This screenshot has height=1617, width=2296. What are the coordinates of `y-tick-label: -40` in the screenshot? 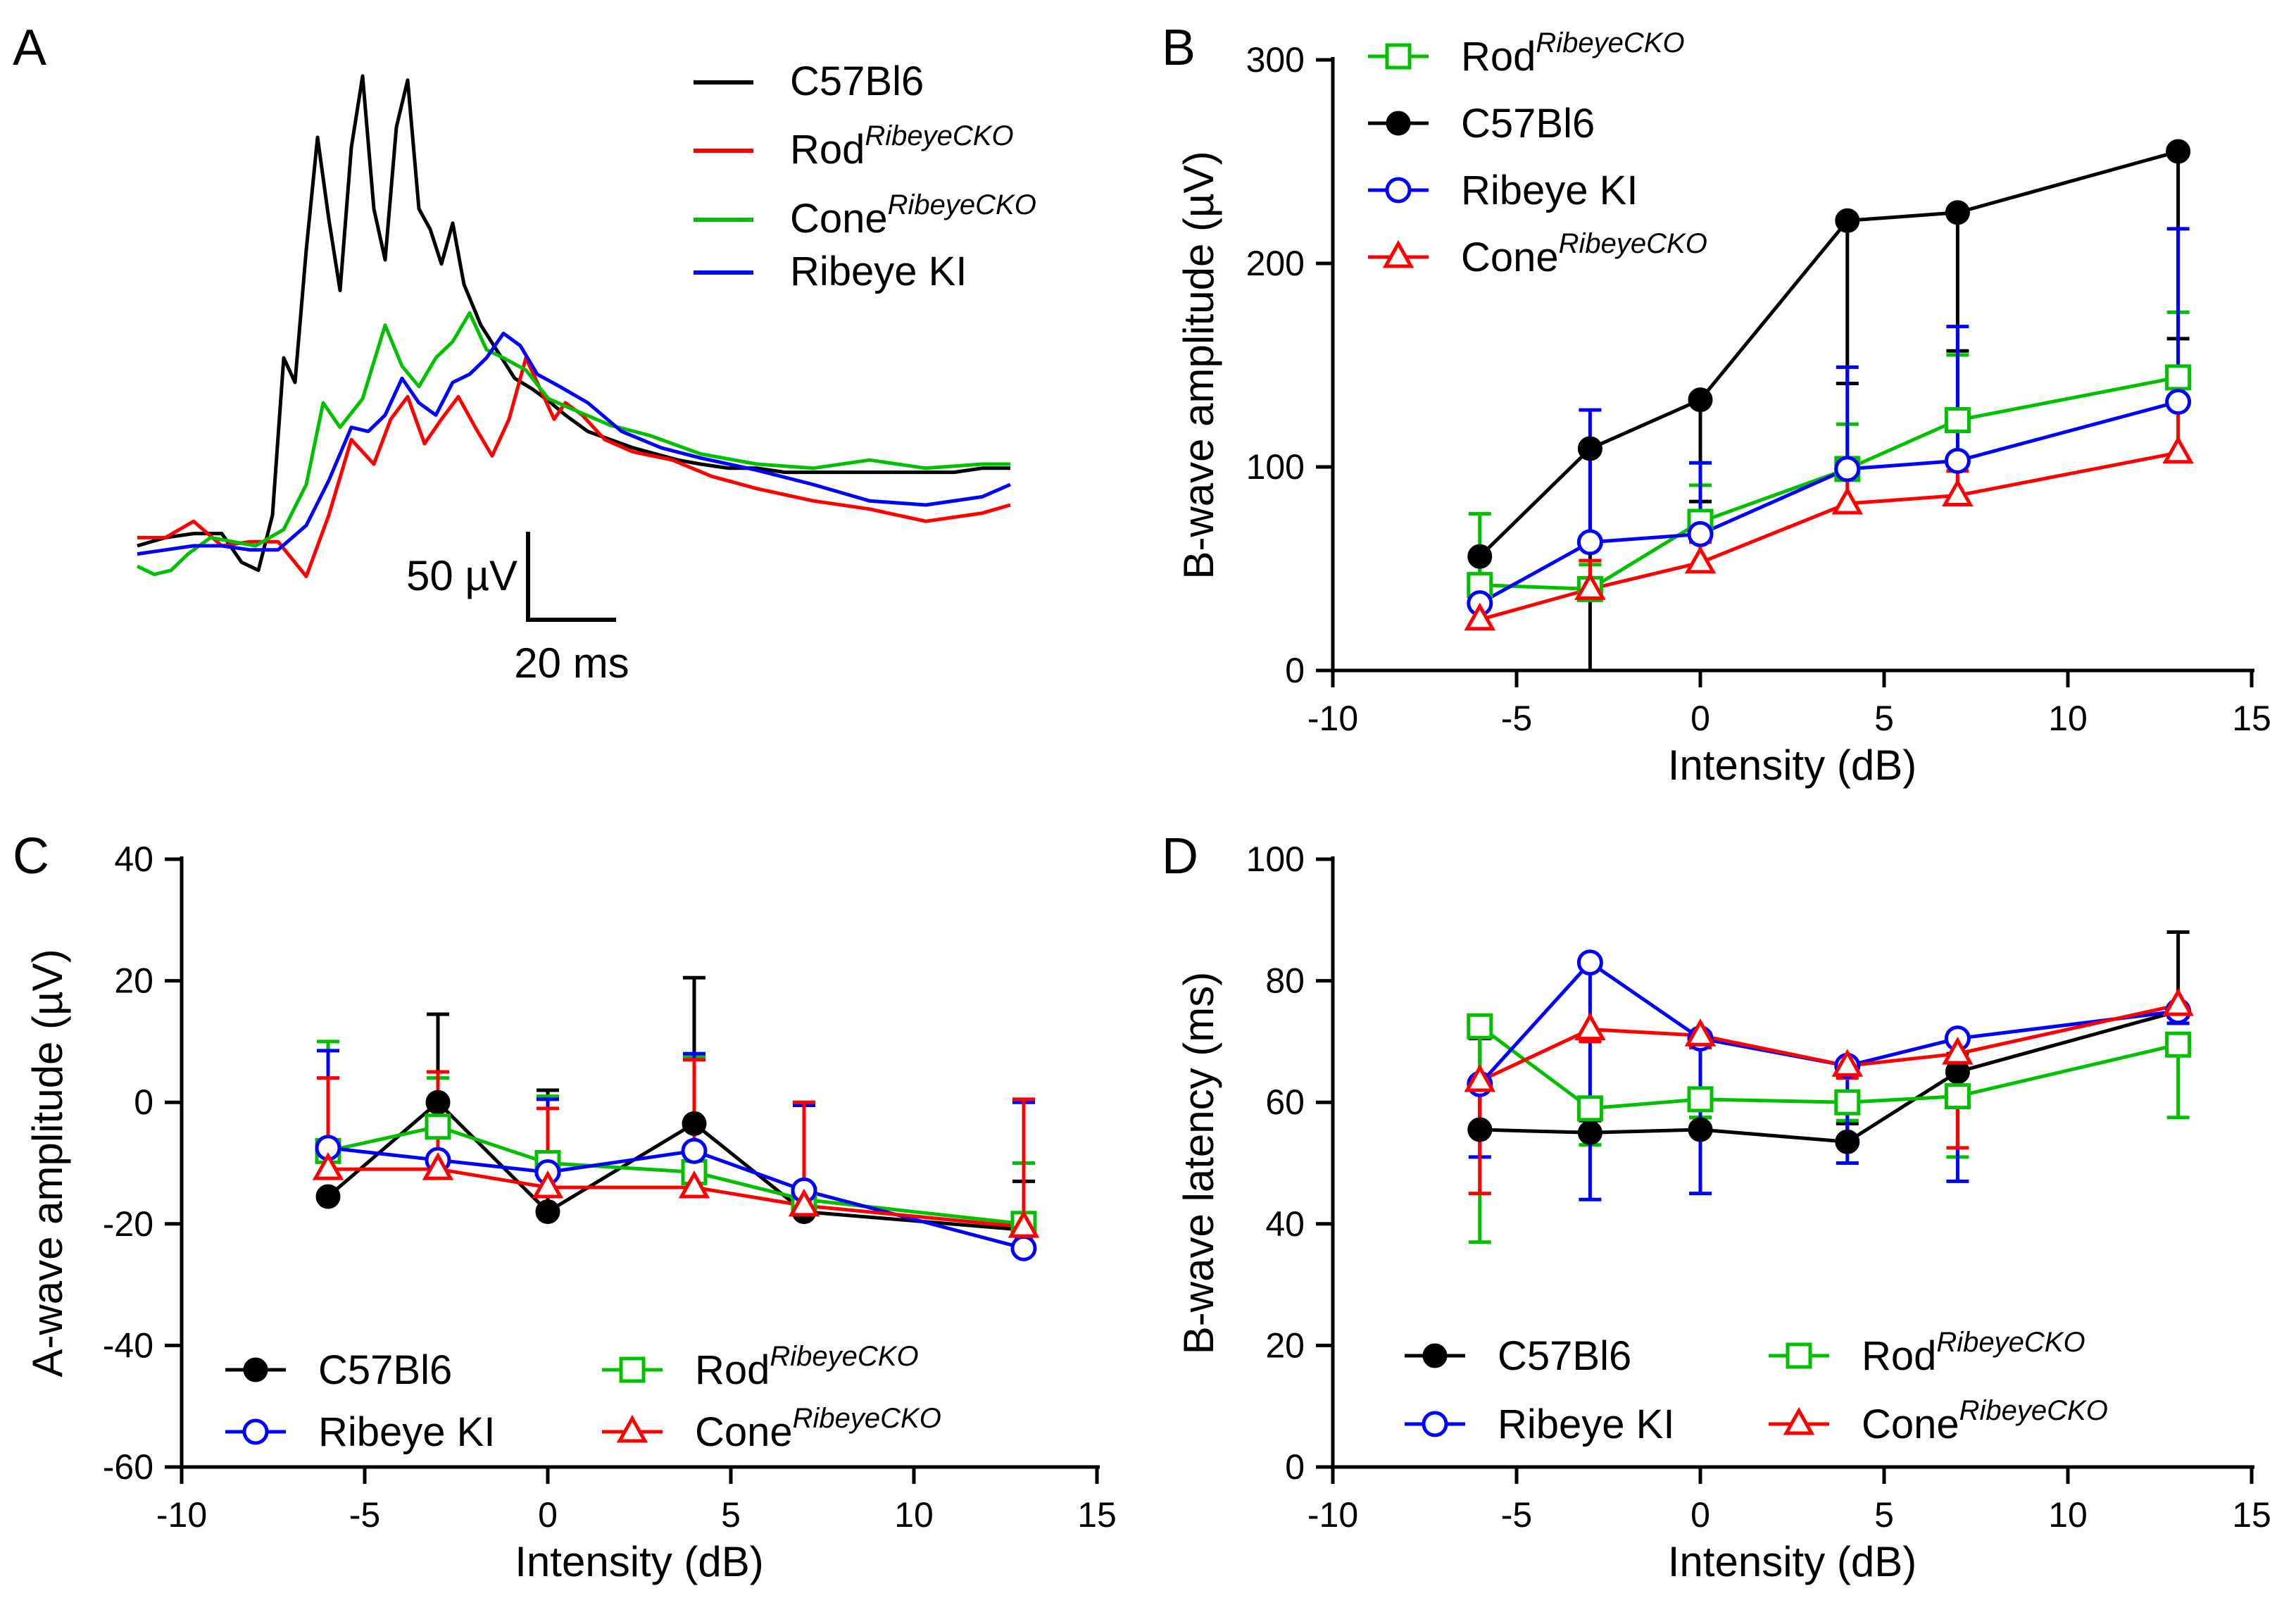 It's located at (128, 1345).